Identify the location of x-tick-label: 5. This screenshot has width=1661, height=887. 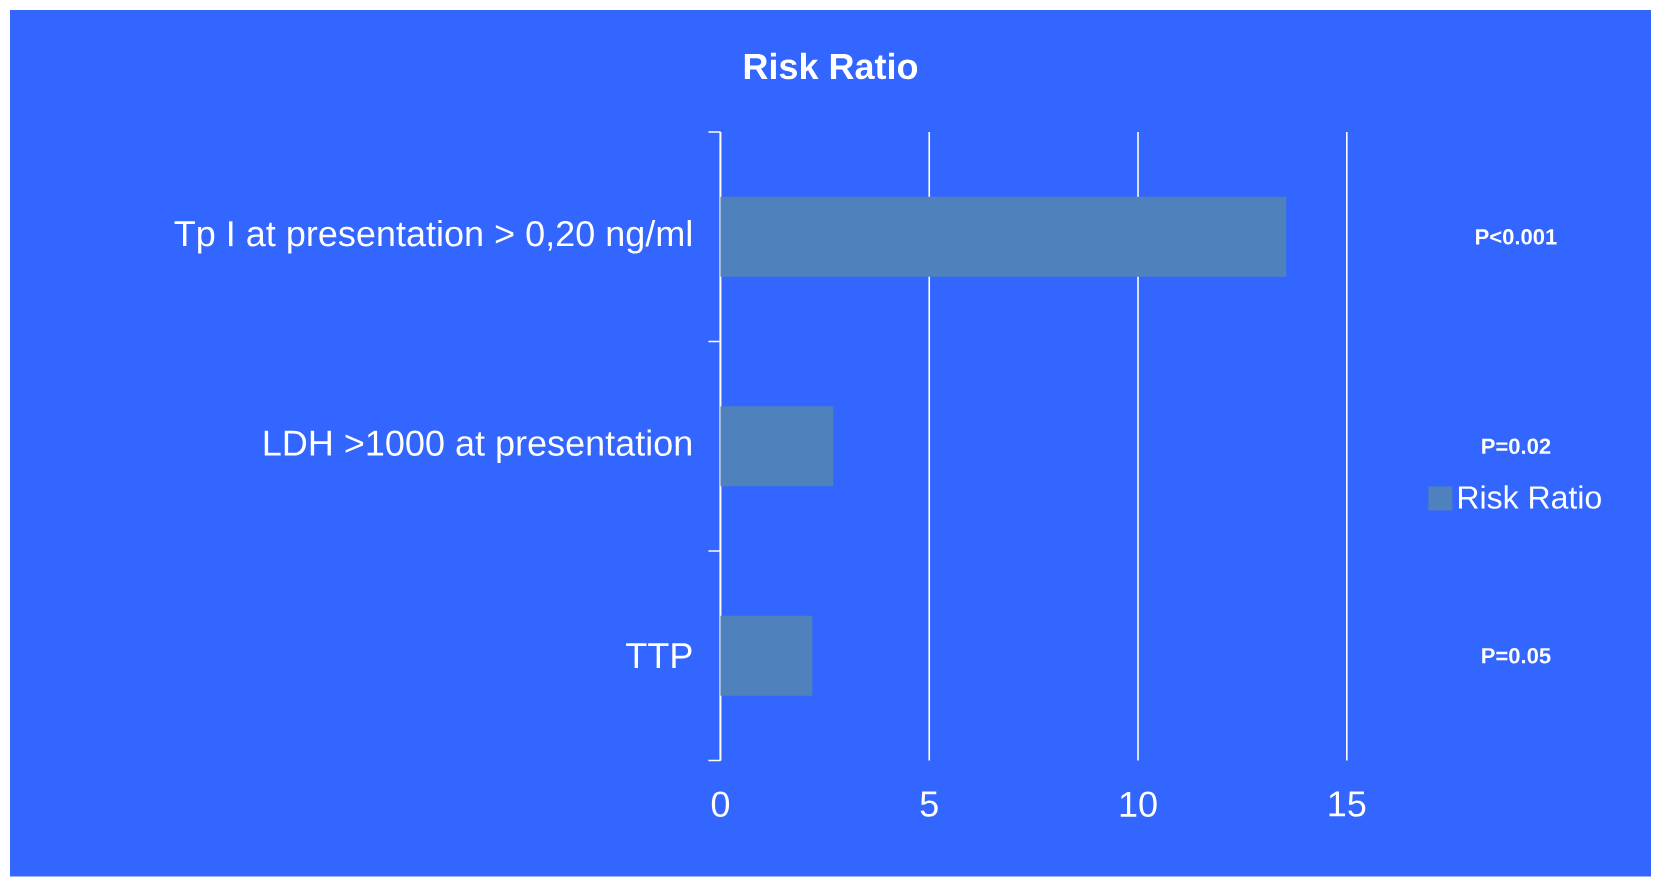
(929, 804).